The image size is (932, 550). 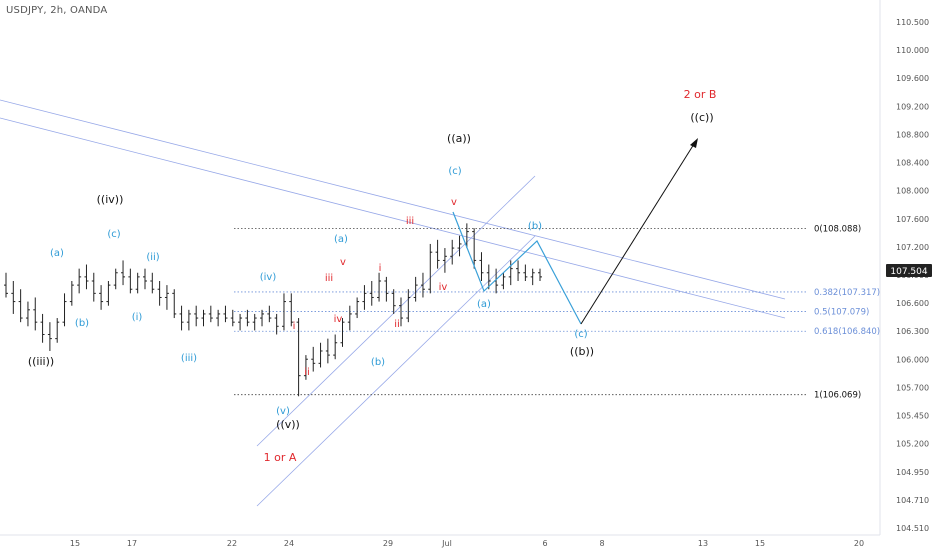 What do you see at coordinates (446, 543) in the screenshot?
I see `time-tick-label: Jul` at bounding box center [446, 543].